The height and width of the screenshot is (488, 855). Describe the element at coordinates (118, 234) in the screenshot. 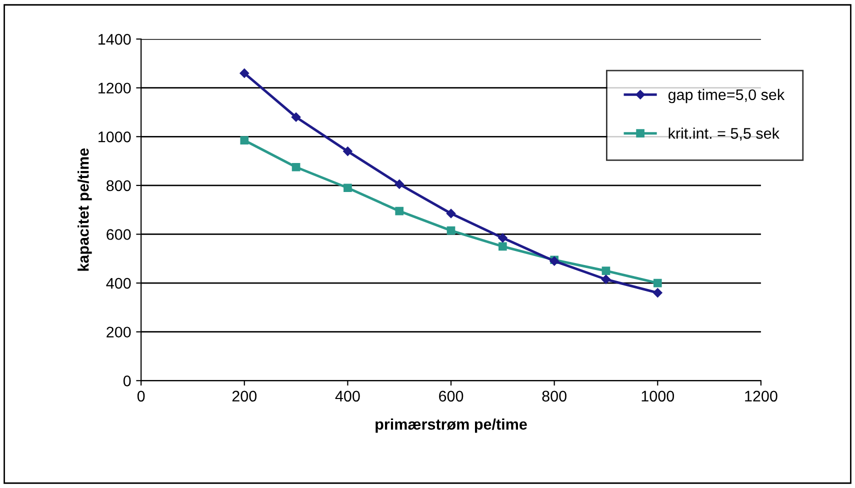

I see `y-tick-label: 600` at that location.